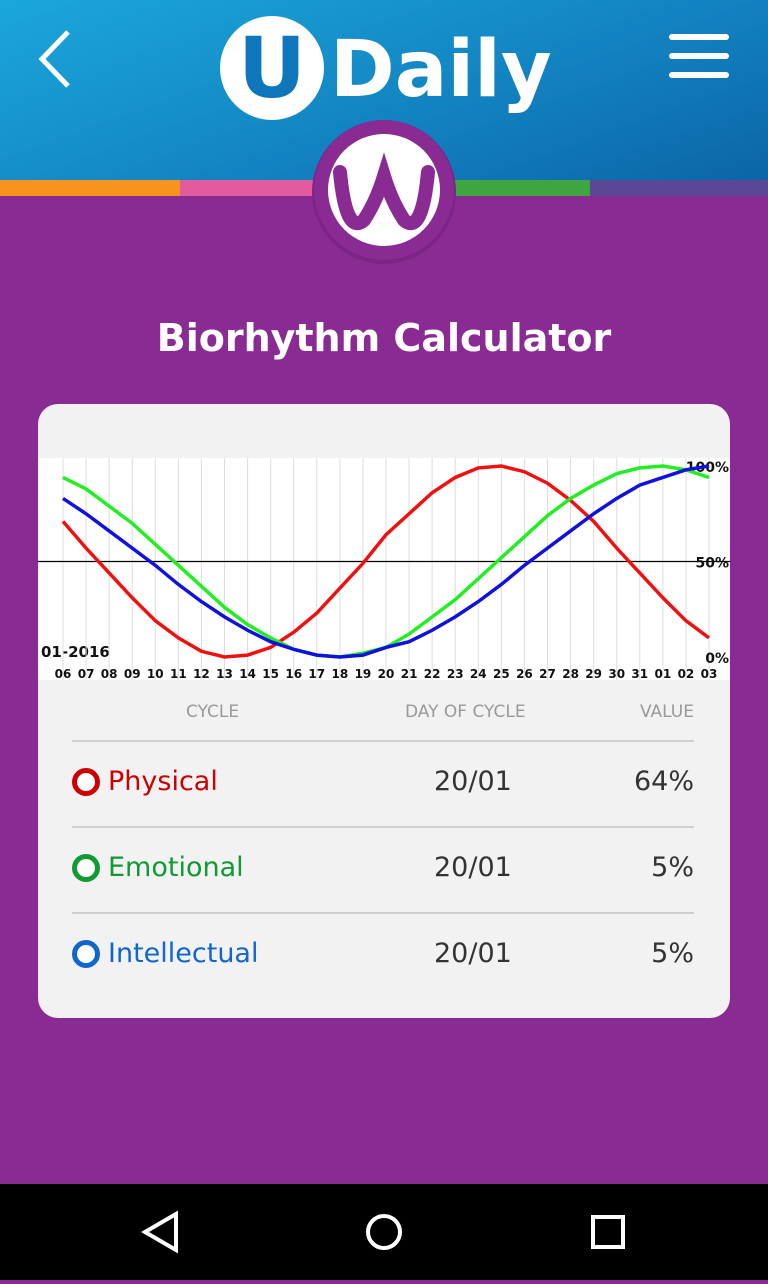 The width and height of the screenshot is (768, 1284). I want to click on x-tick-label: 24, so click(478, 674).